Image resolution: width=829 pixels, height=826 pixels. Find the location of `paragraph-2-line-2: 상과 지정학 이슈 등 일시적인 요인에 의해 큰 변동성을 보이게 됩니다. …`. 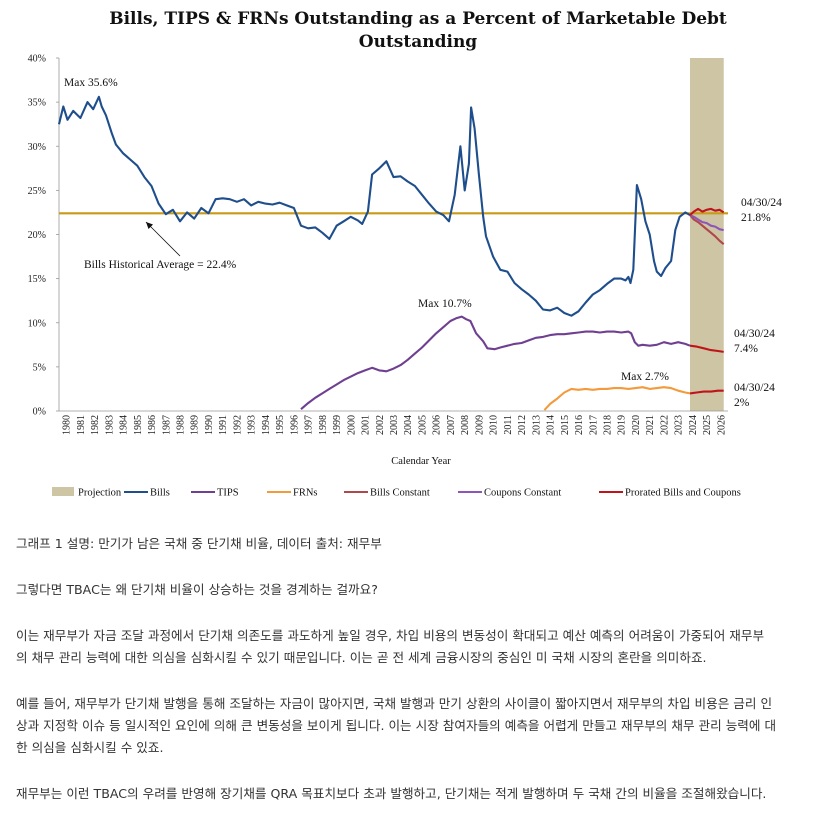

paragraph-2-line-2: 상과 지정학 이슈 등 일시적인 요인에 의해 큰 변동성을 보이게 됩니다. … is located at coordinates (396, 725).